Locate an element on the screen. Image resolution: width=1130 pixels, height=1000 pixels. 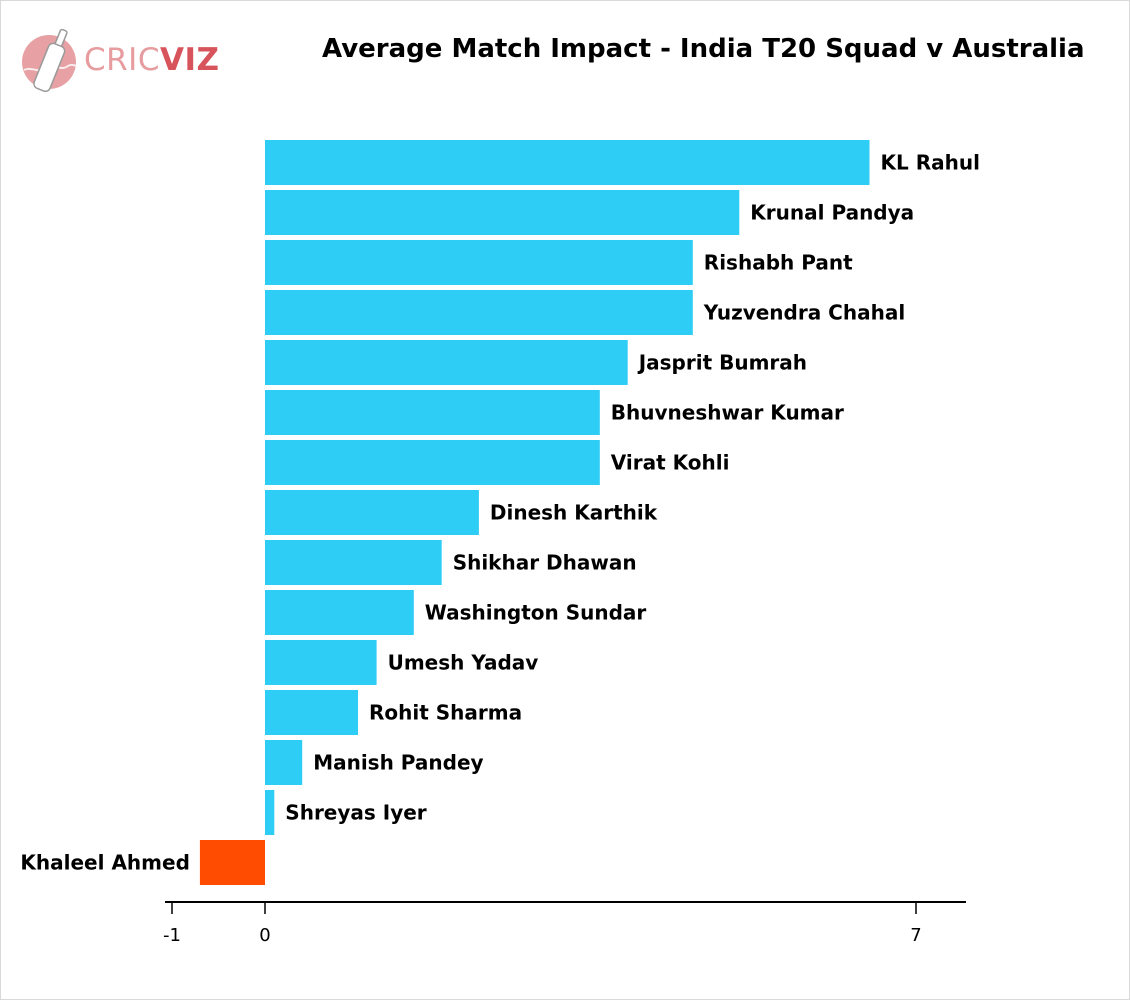
bar-label: Shreyas Iyer is located at coordinates (356, 813).